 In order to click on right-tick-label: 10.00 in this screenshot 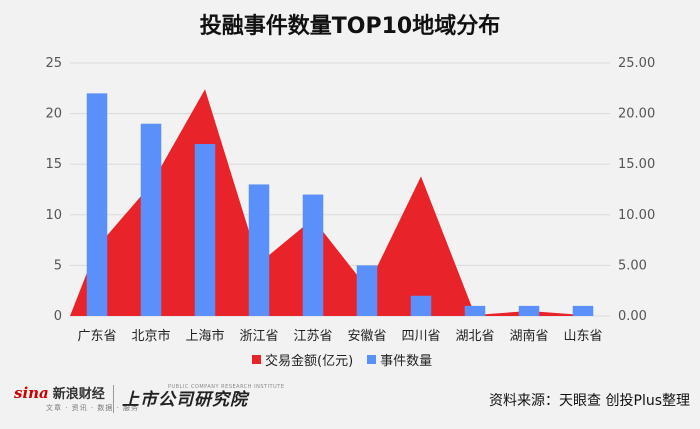, I will do `click(636, 215)`.